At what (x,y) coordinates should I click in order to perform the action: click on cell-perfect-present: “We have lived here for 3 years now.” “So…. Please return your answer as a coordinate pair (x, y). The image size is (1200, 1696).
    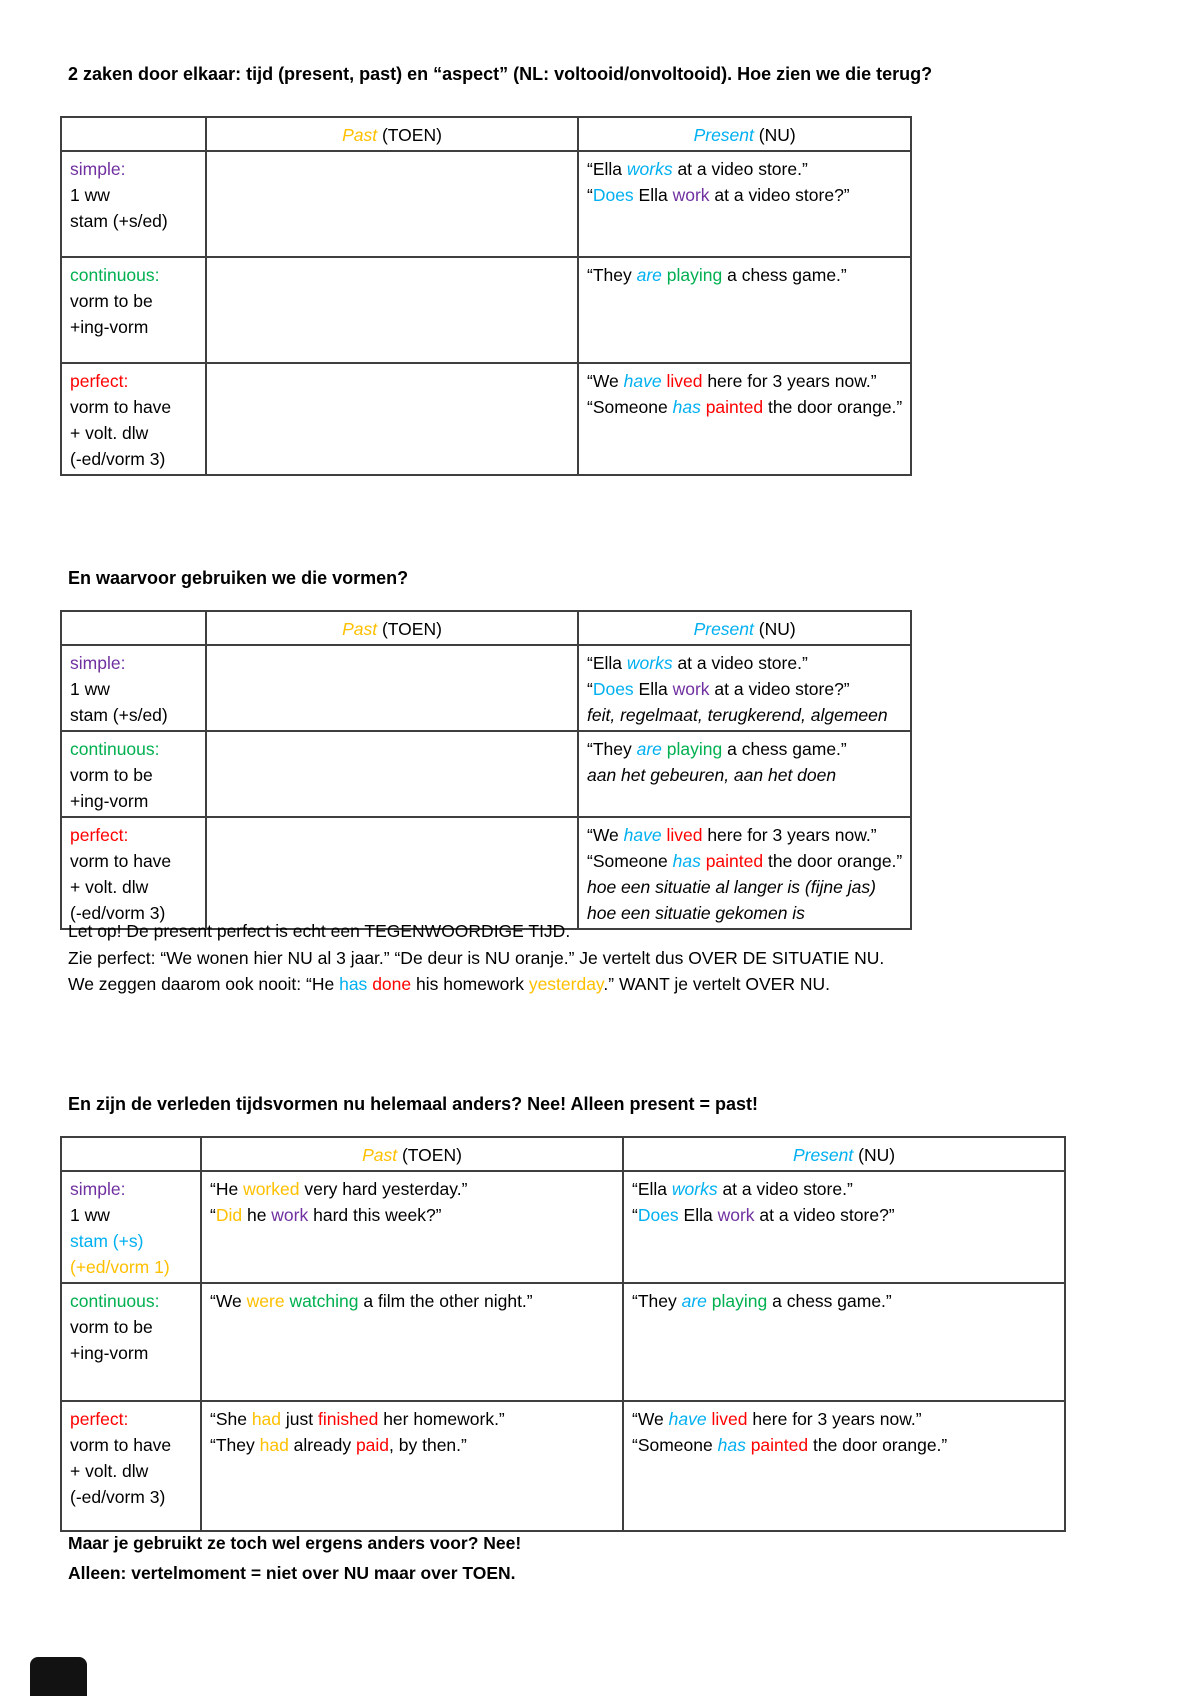
    Looking at the image, I should click on (744, 419).